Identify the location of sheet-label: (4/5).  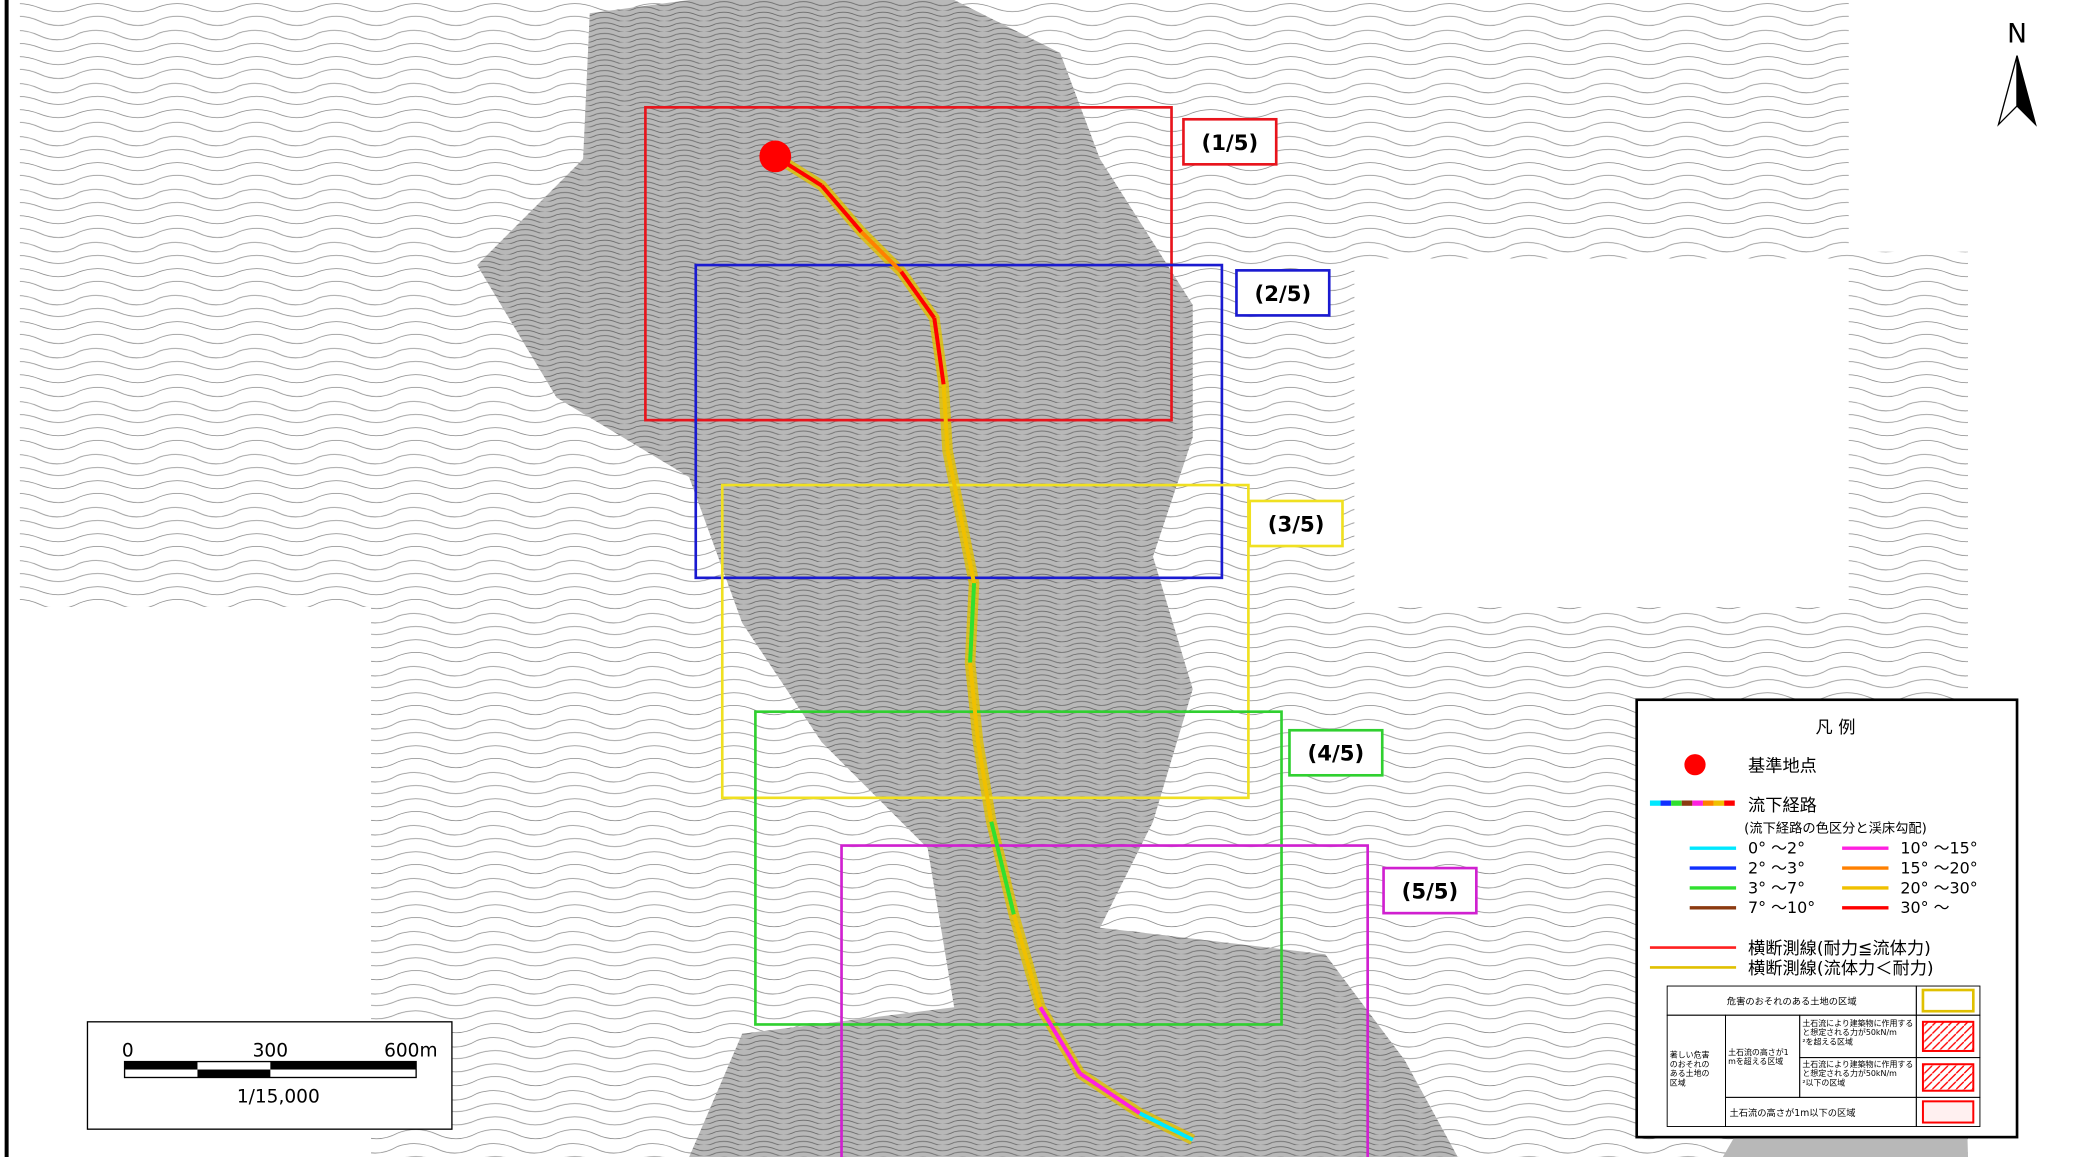
(1336, 753).